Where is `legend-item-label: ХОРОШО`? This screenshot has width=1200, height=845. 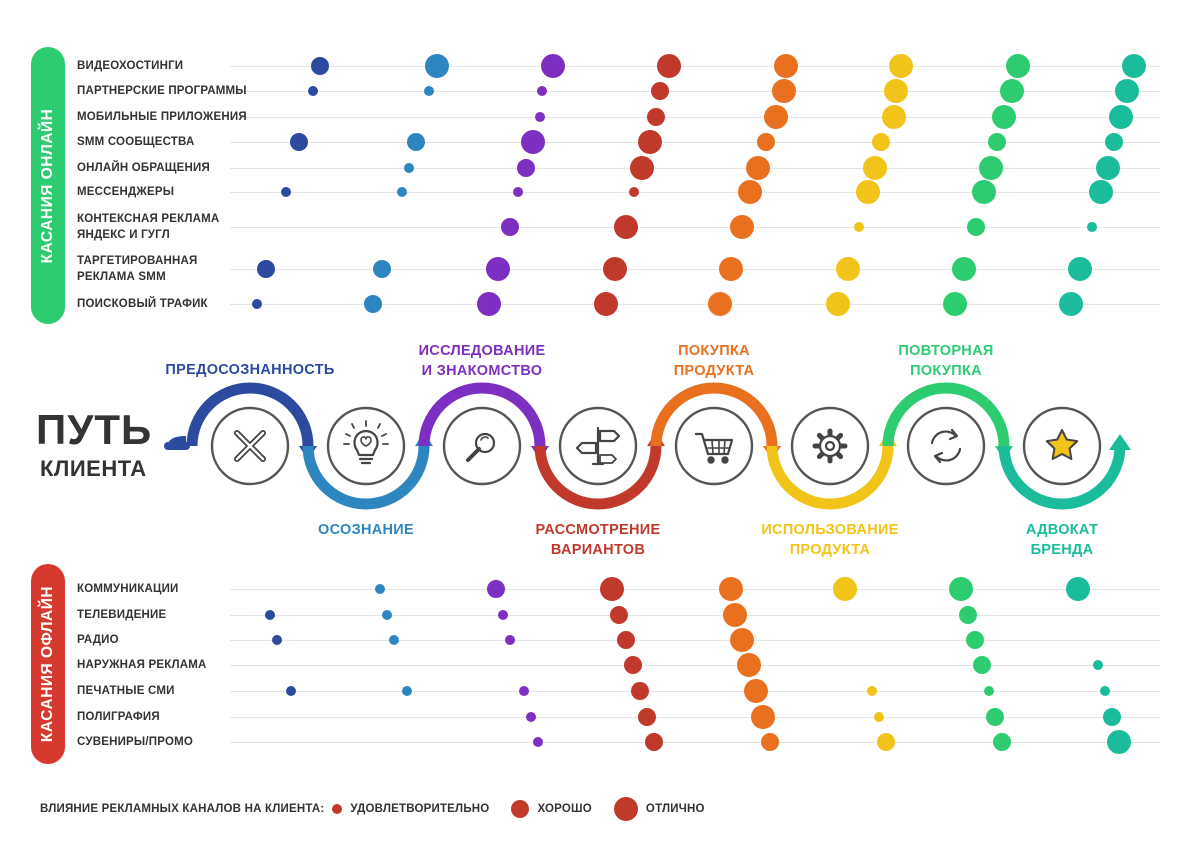
legend-item-label: ХОРОШО is located at coordinates (564, 809).